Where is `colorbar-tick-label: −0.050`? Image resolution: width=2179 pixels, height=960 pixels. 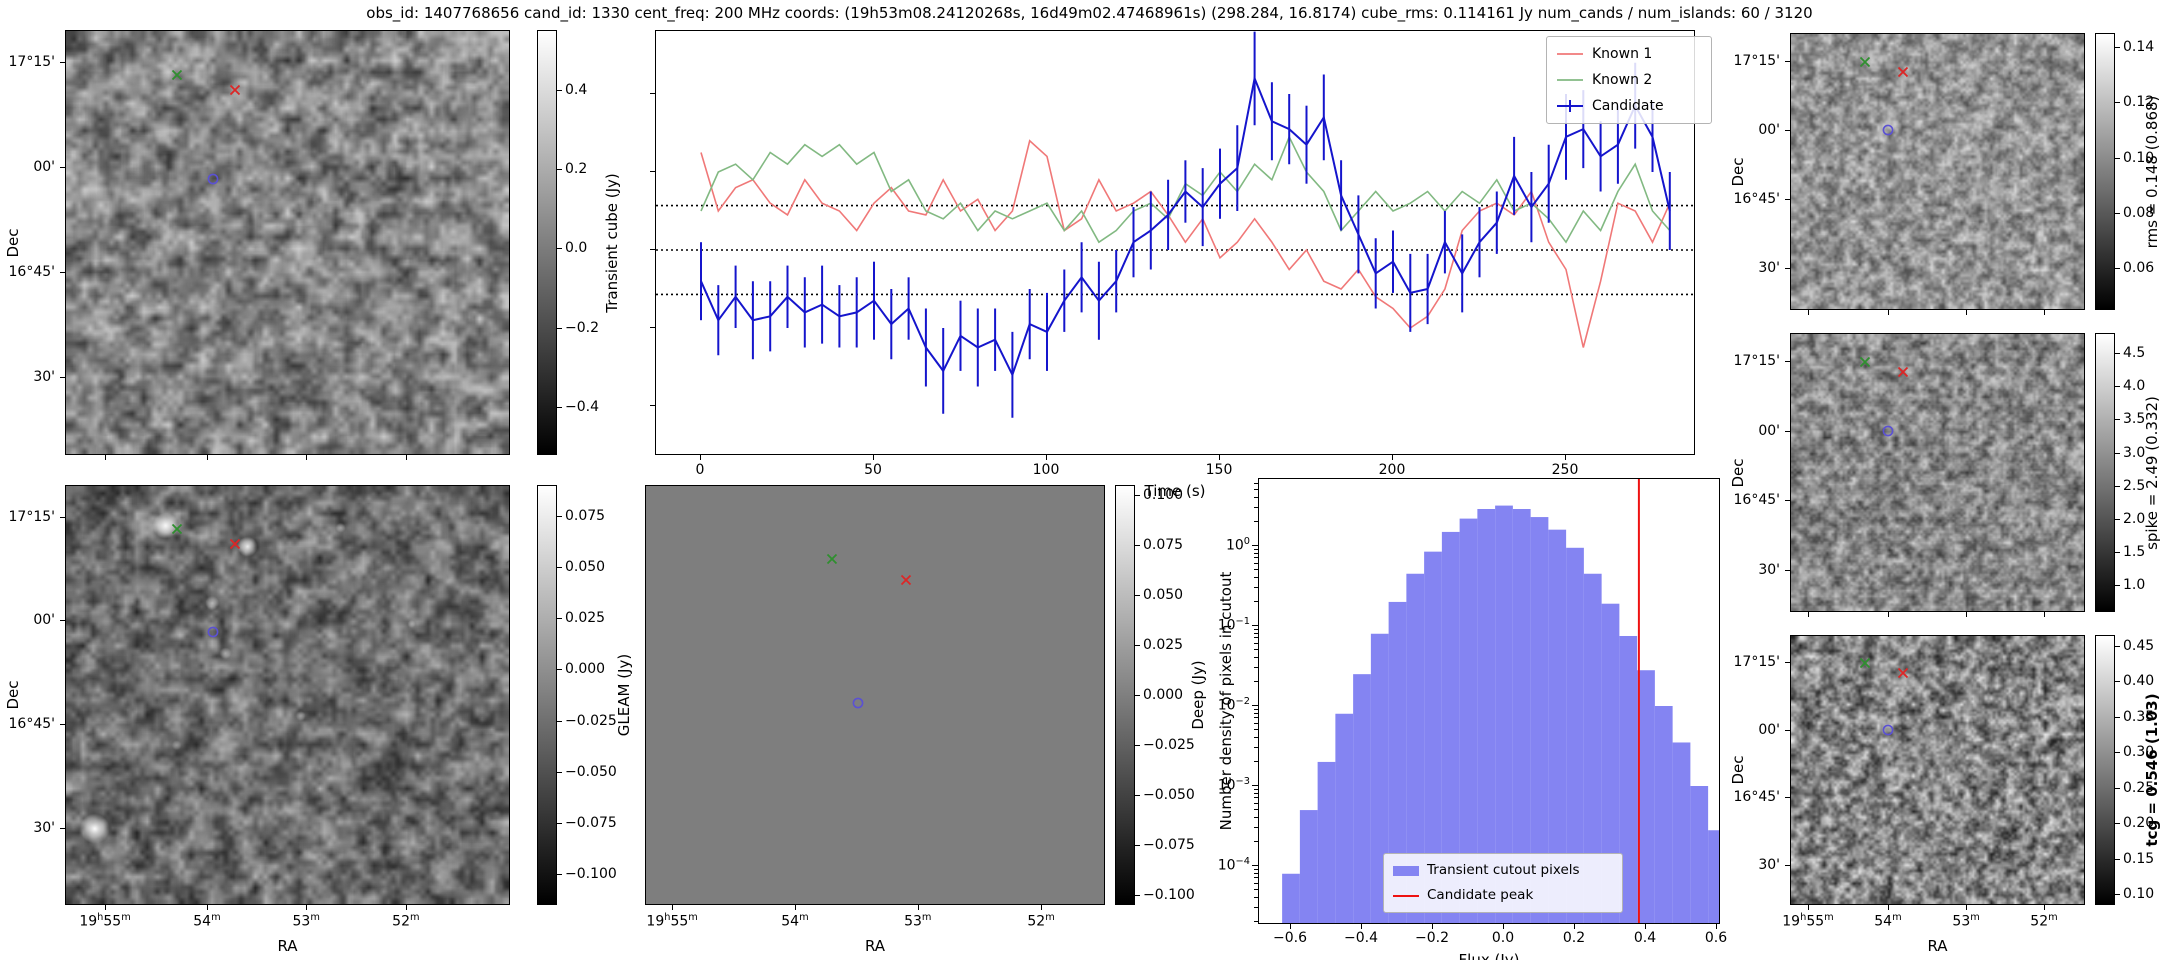 colorbar-tick-label: −0.050 is located at coordinates (591, 771).